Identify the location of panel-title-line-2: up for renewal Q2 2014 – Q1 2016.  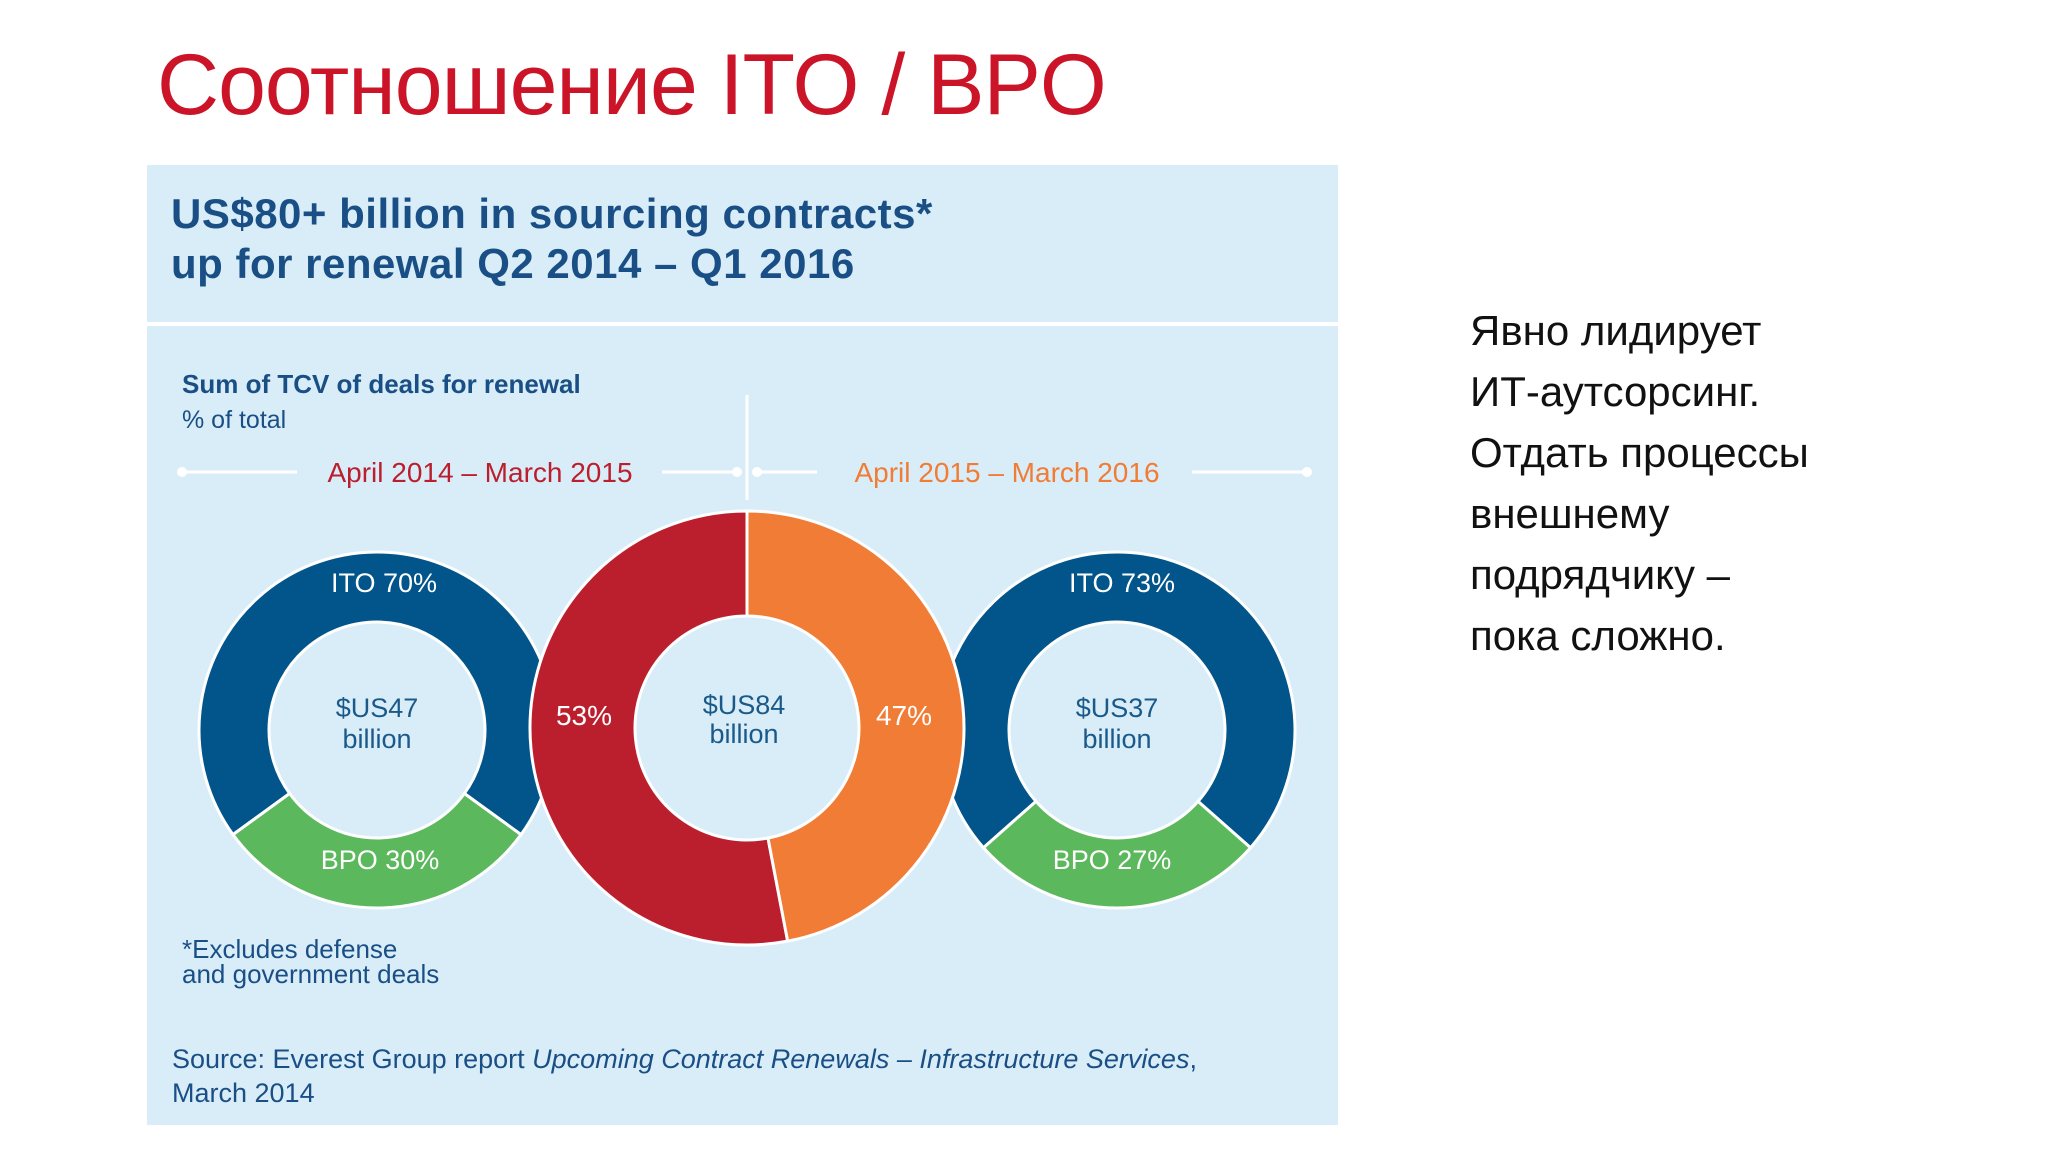
(513, 263).